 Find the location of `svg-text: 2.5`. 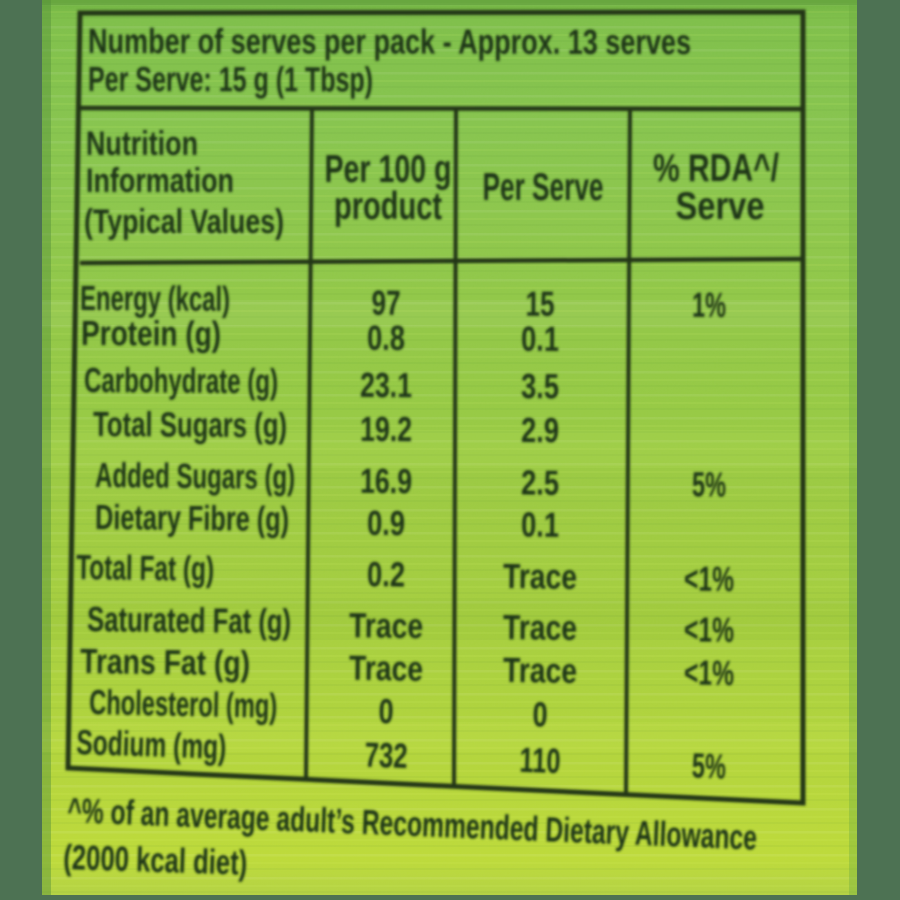

svg-text: 2.5 is located at coordinates (540, 482).